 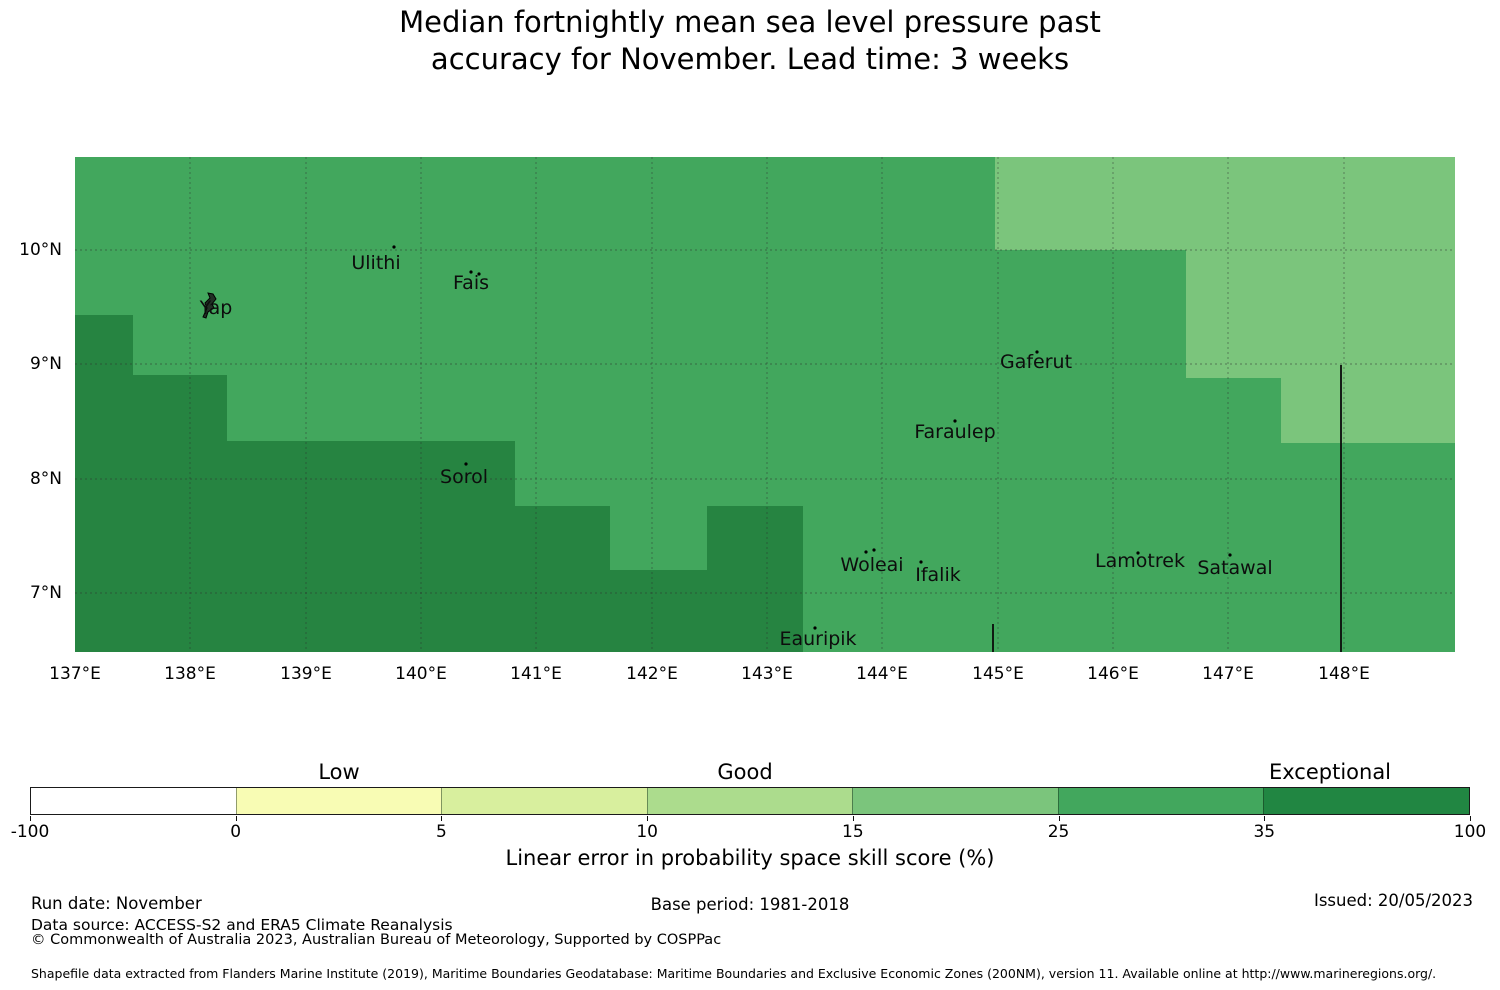 I want to click on island-label-gaferut: Gaferut, so click(x=1036, y=362).